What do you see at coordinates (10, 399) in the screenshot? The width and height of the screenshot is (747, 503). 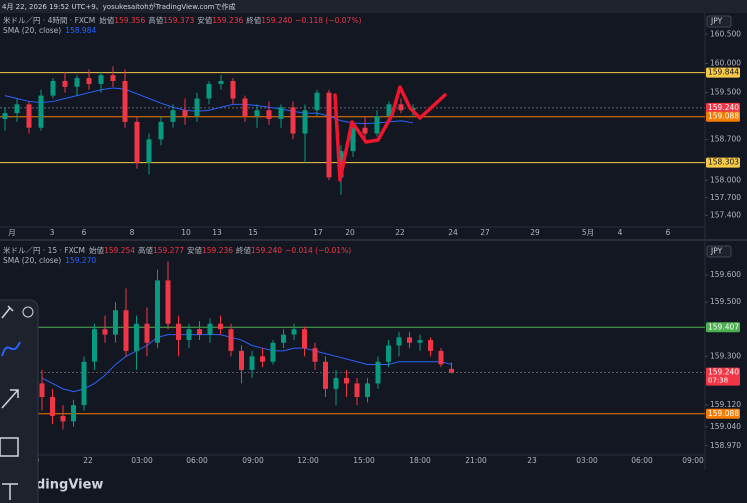 I see `arrow-tool` at bounding box center [10, 399].